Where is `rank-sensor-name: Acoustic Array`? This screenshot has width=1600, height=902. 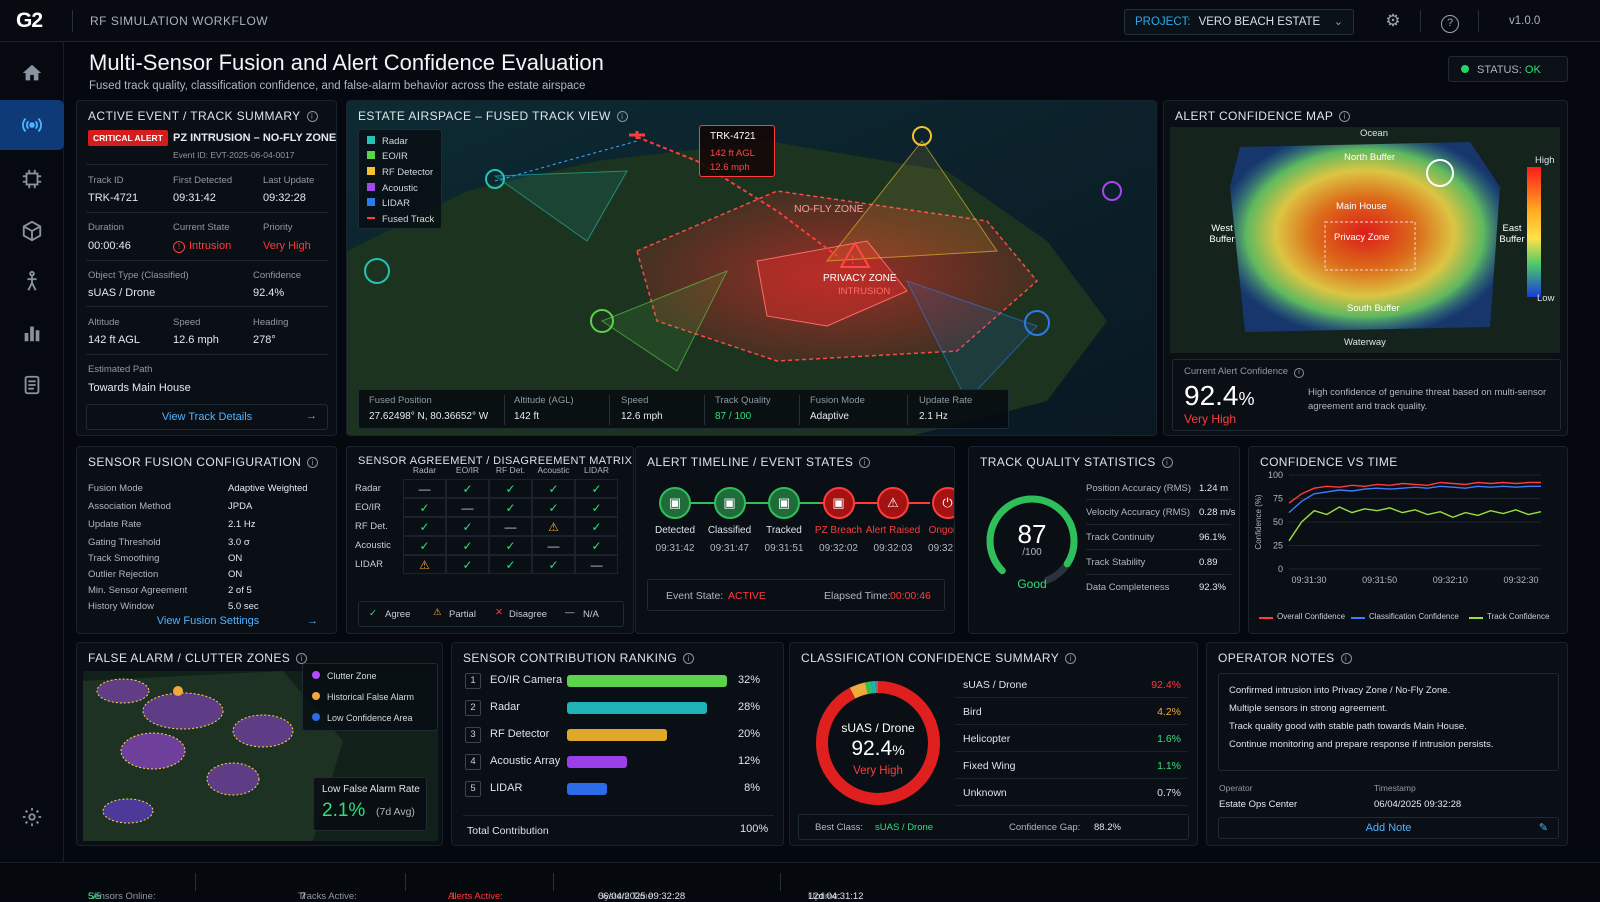
rank-sensor-name: Acoustic Array is located at coordinates (525, 761).